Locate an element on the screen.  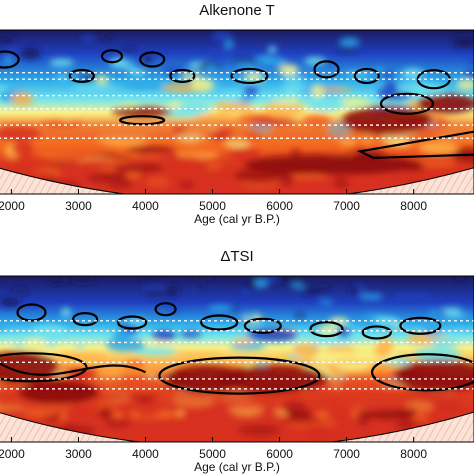
panel-2-xlabel: Age (cal yr B.P.) is located at coordinates (237, 467).